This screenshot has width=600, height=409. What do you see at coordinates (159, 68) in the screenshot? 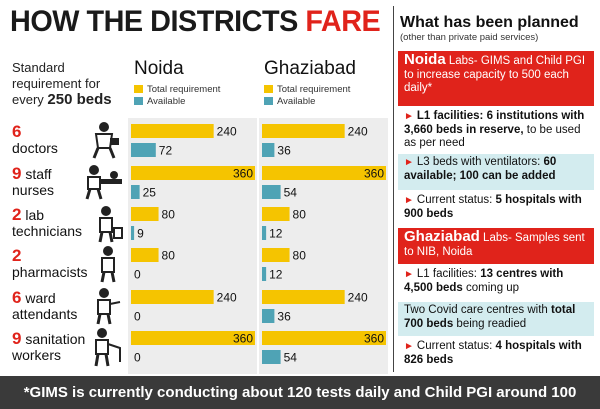
I see `noida-column-heading: Noida` at bounding box center [159, 68].